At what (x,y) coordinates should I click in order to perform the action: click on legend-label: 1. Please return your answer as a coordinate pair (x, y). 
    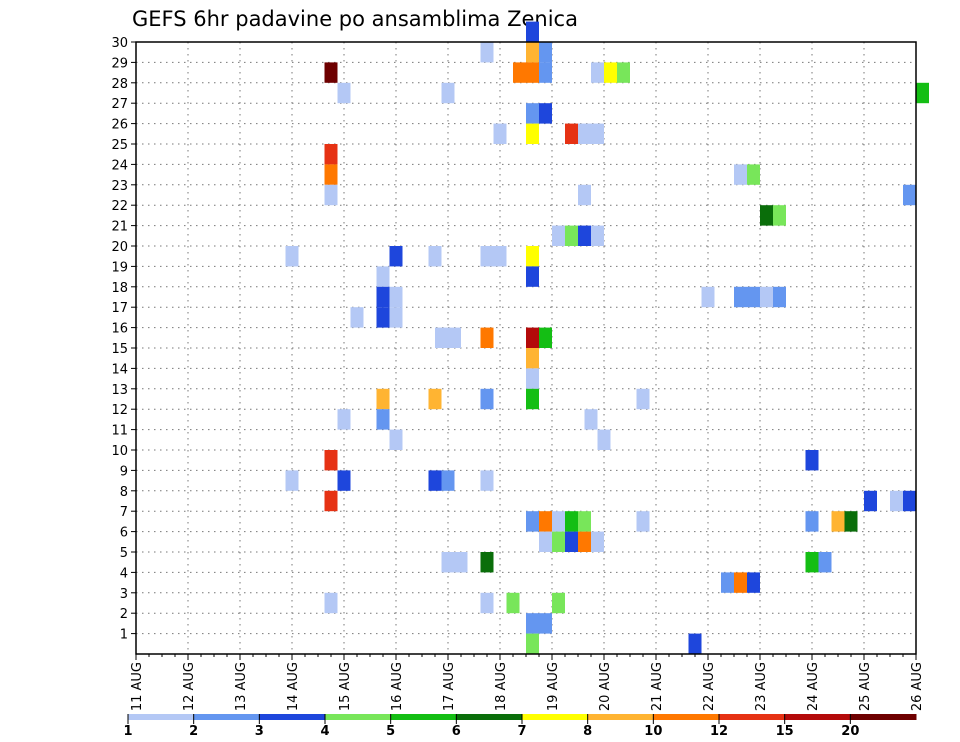
    Looking at the image, I should click on (127, 731).